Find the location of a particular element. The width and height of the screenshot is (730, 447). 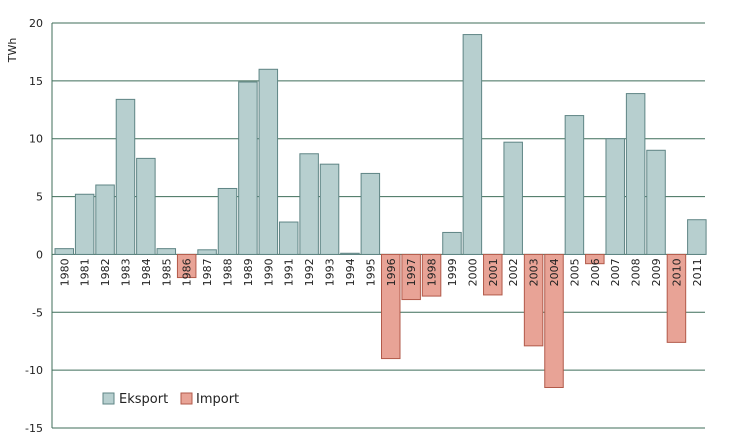

bar-2003 is located at coordinates (533, 300).